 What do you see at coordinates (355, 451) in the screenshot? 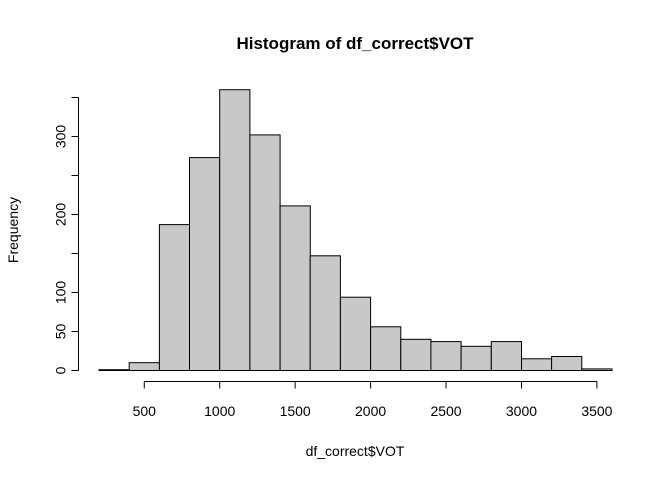
I see `x-axis-label: df_correct$VOT` at bounding box center [355, 451].